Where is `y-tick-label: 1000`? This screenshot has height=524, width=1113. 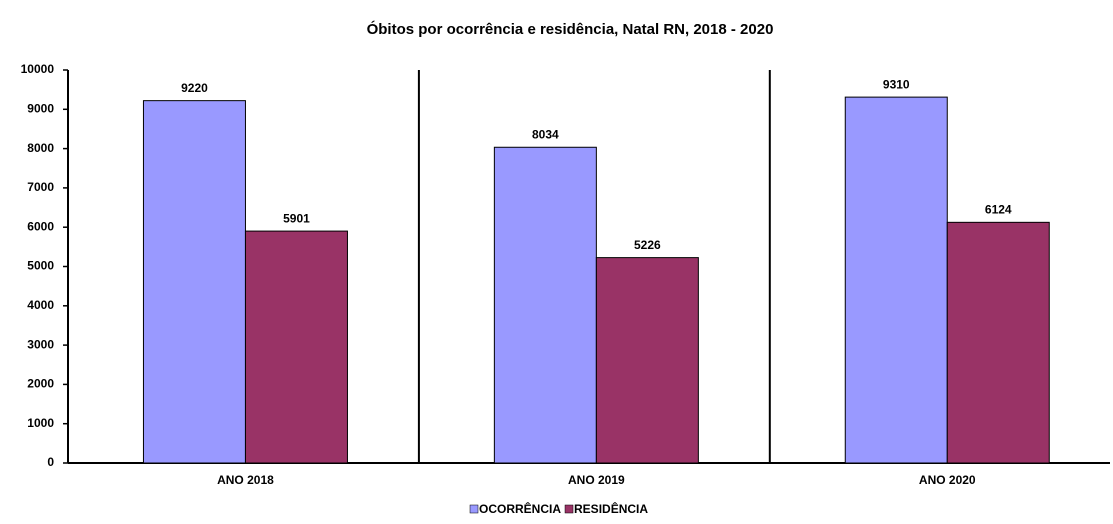 y-tick-label: 1000 is located at coordinates (40, 423).